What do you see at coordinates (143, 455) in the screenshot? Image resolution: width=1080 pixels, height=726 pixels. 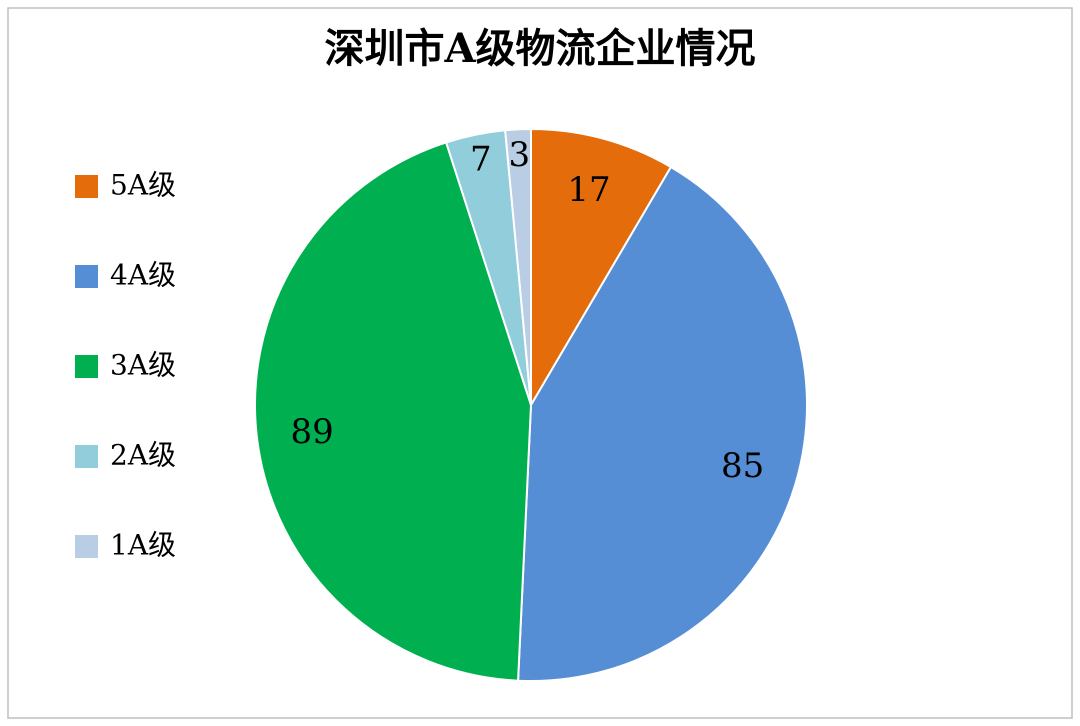 I see `legend-label: 2A级` at bounding box center [143, 455].